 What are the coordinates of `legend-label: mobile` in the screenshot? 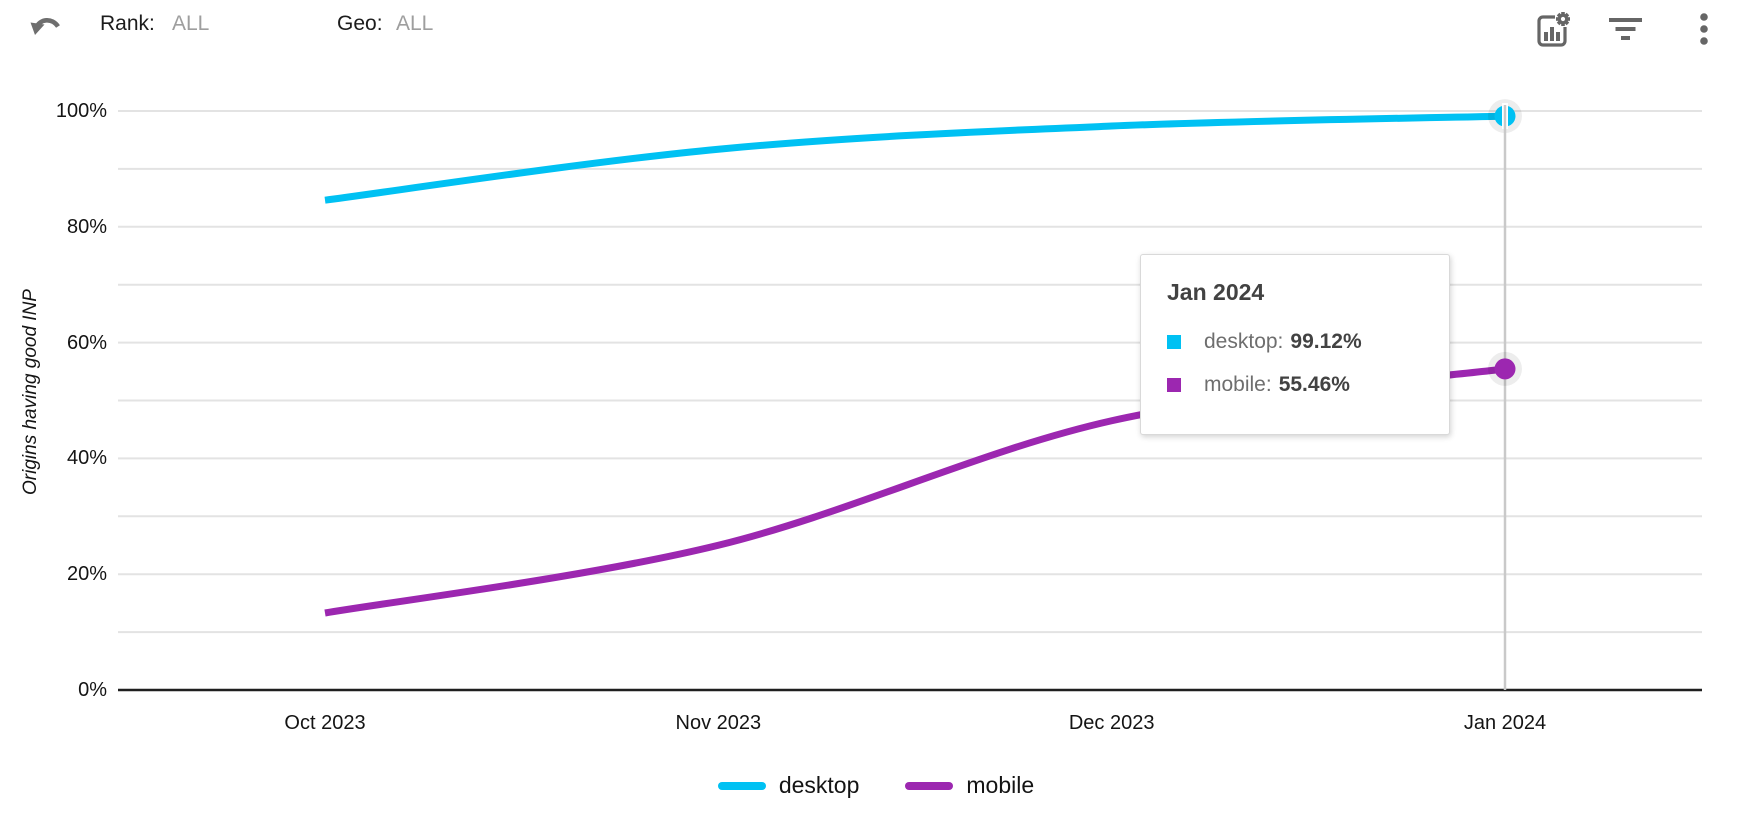 It's located at (1000, 785).